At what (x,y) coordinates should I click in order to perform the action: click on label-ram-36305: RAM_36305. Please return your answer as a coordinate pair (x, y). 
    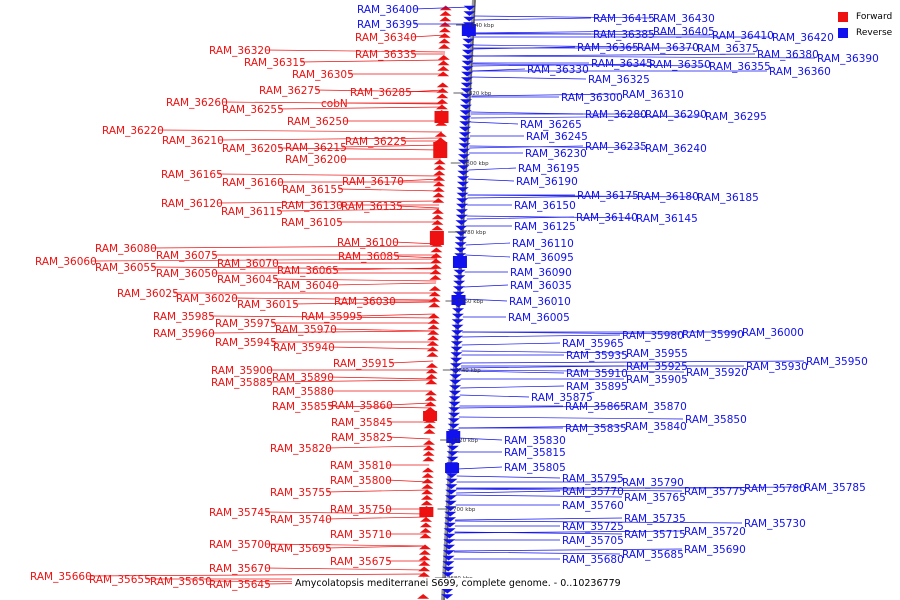
    Looking at the image, I should click on (323, 75).